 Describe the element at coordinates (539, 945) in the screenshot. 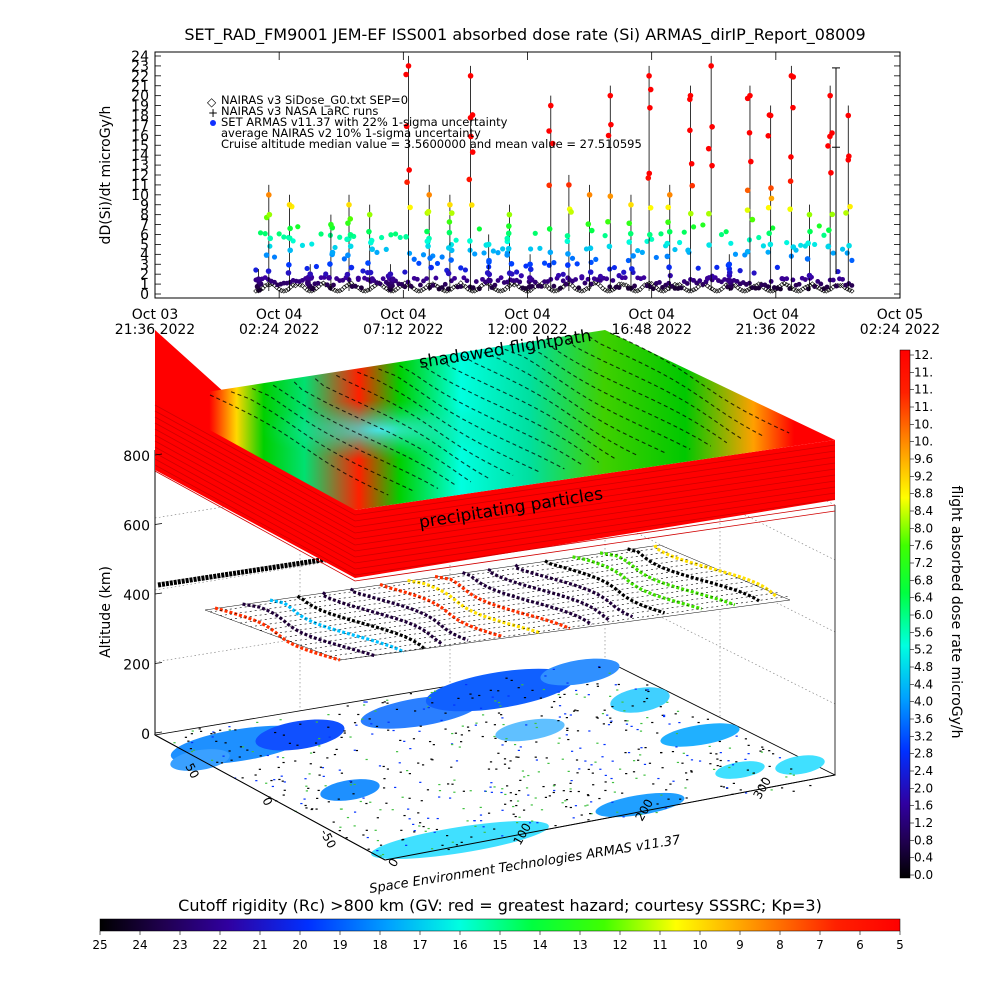

I see `cutoff-rigidity-colorbar-tick-label: 14` at that location.